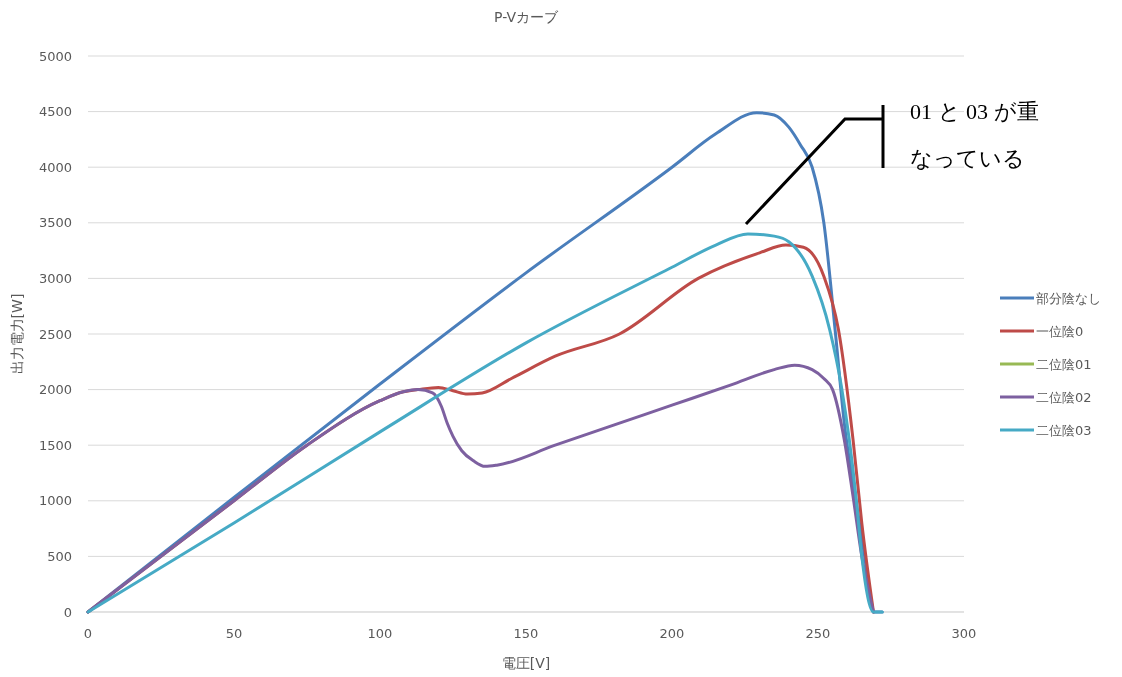 This screenshot has width=1122, height=677. What do you see at coordinates (234, 633) in the screenshot?
I see `x-tick-label: 50` at bounding box center [234, 633].